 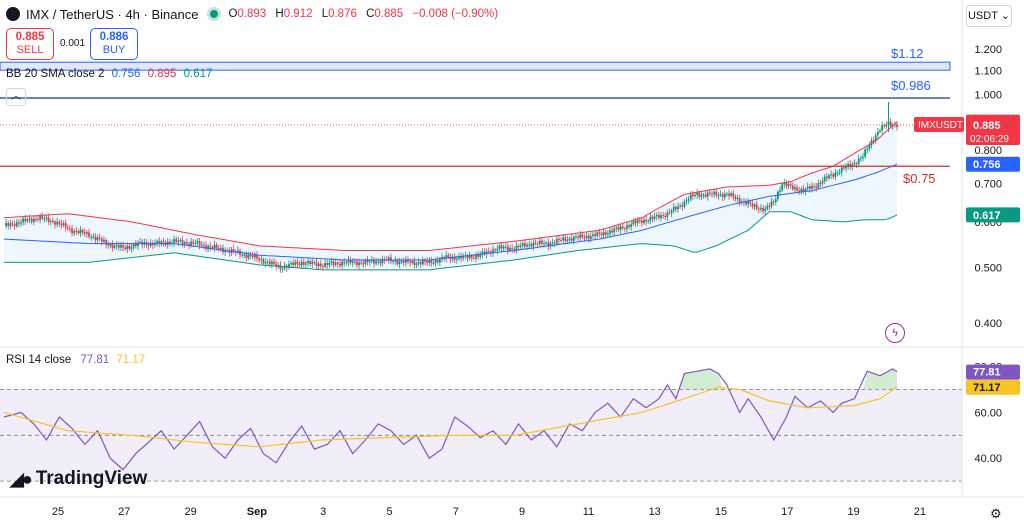 I want to click on collapse-legend-button: ︿, so click(x=16, y=97).